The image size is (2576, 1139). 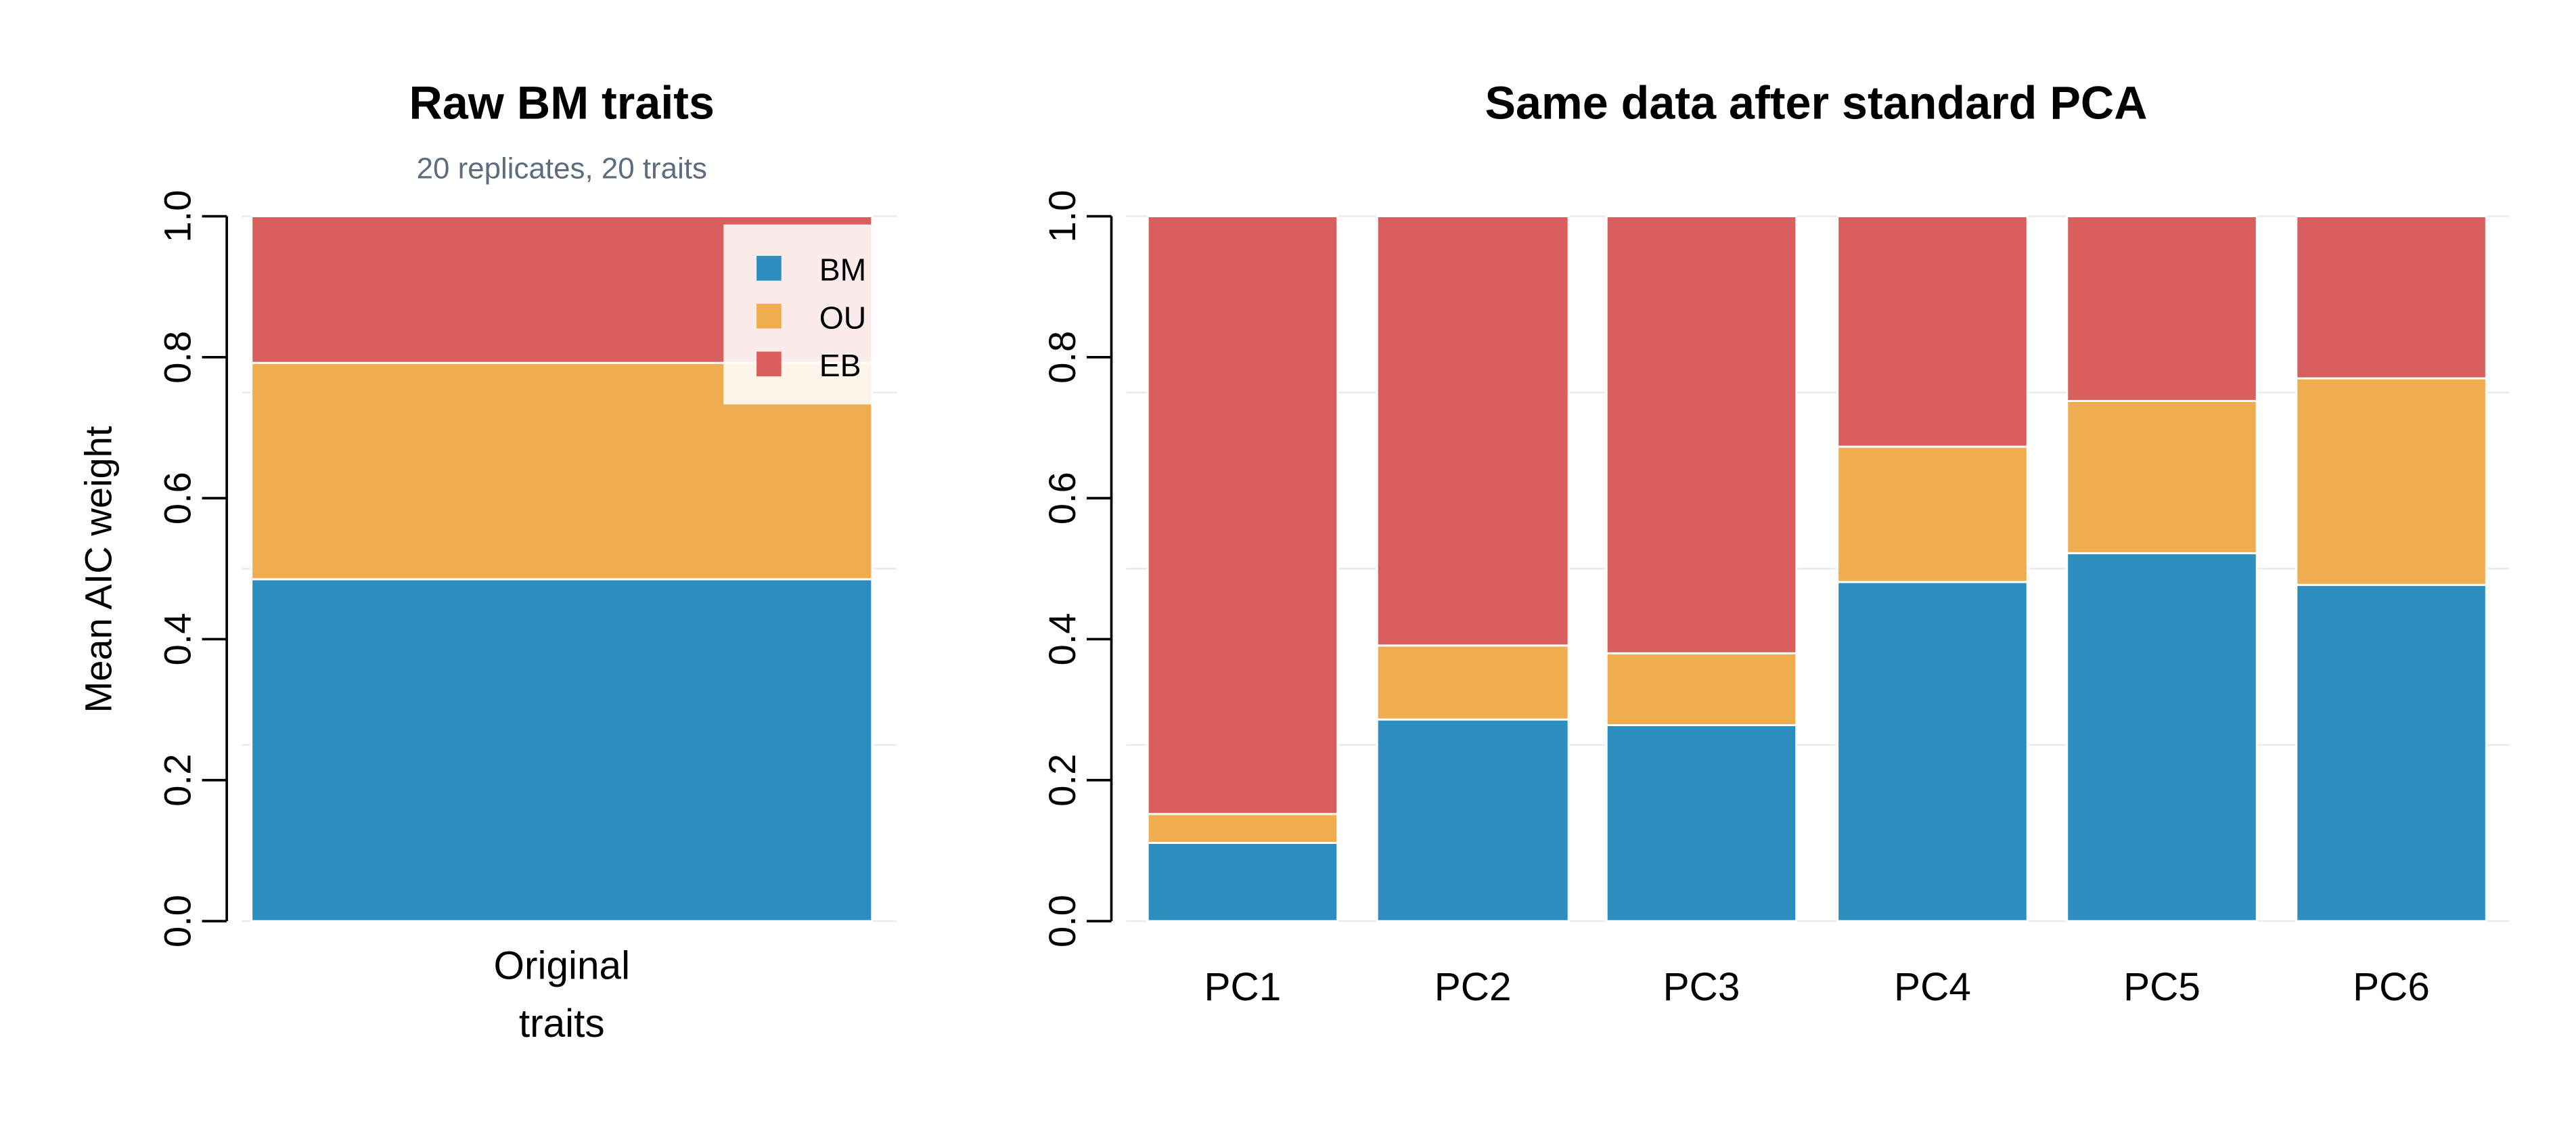 I want to click on x-tick-label: PC3, so click(x=1702, y=987).